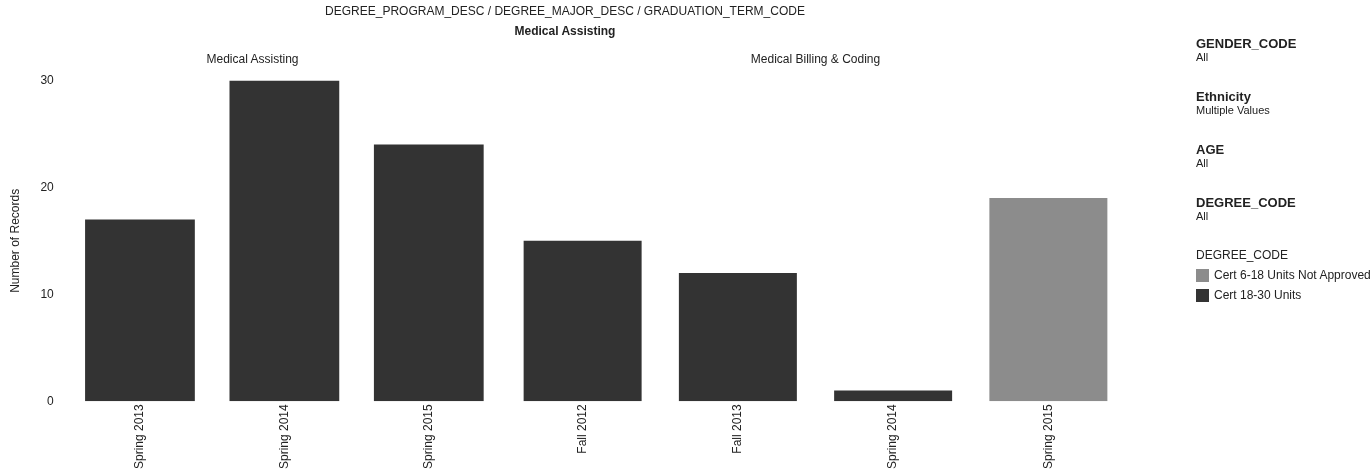  I want to click on chart-title: Medical Assisting, so click(252, 58).